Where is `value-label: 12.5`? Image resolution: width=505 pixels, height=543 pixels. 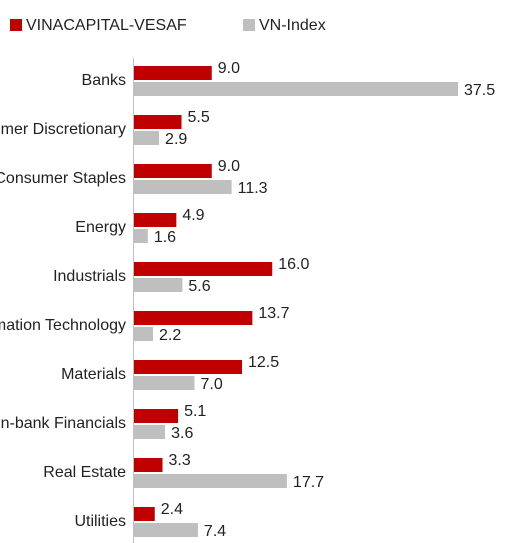
value-label: 12.5 is located at coordinates (263, 362).